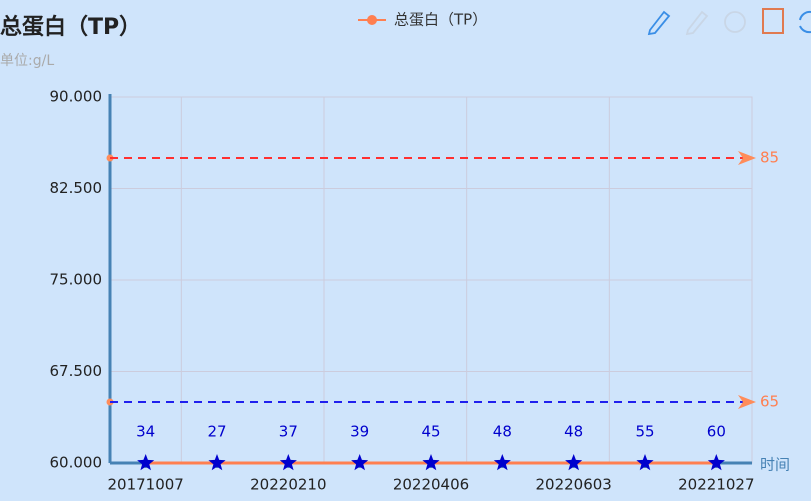 This screenshot has width=811, height=501. I want to click on data-label: 27, so click(216, 432).